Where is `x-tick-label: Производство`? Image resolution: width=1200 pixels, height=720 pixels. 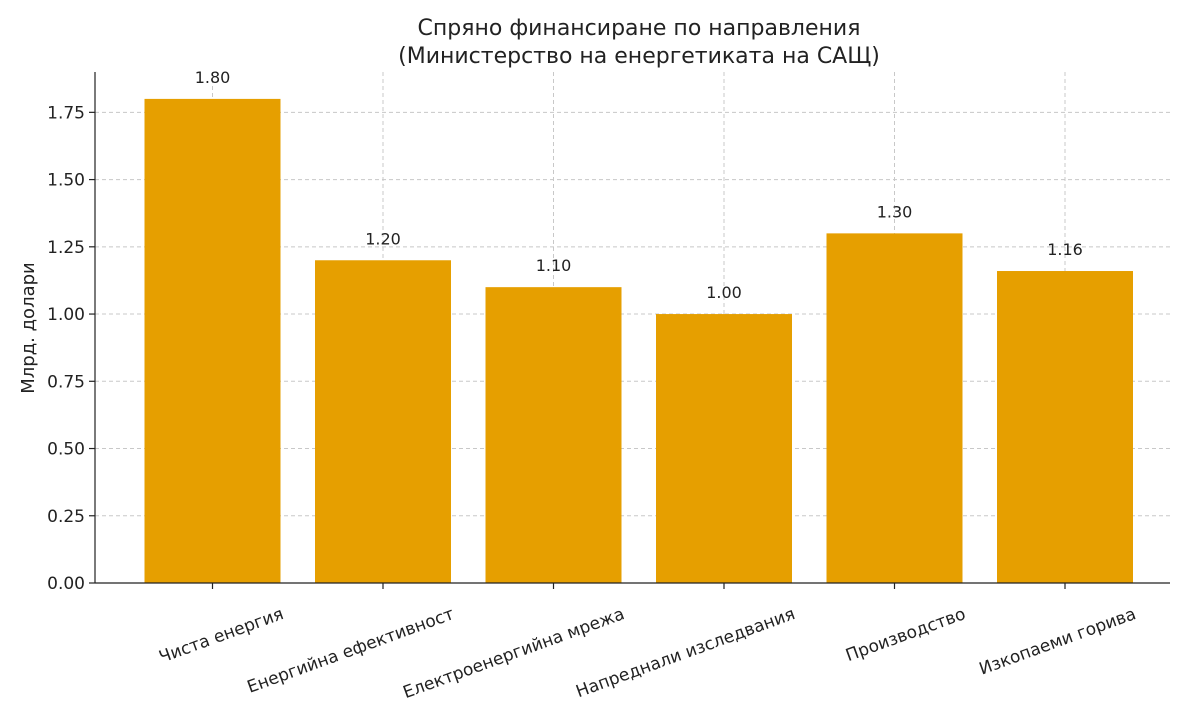
x-tick-label: Производство is located at coordinates (905, 635).